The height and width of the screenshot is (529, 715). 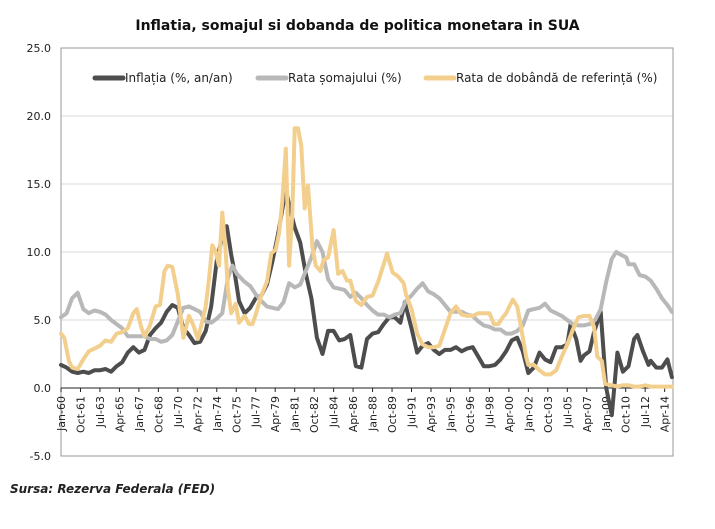 What do you see at coordinates (43, 320) in the screenshot?
I see `y-tick-label: 5.0` at bounding box center [43, 320].